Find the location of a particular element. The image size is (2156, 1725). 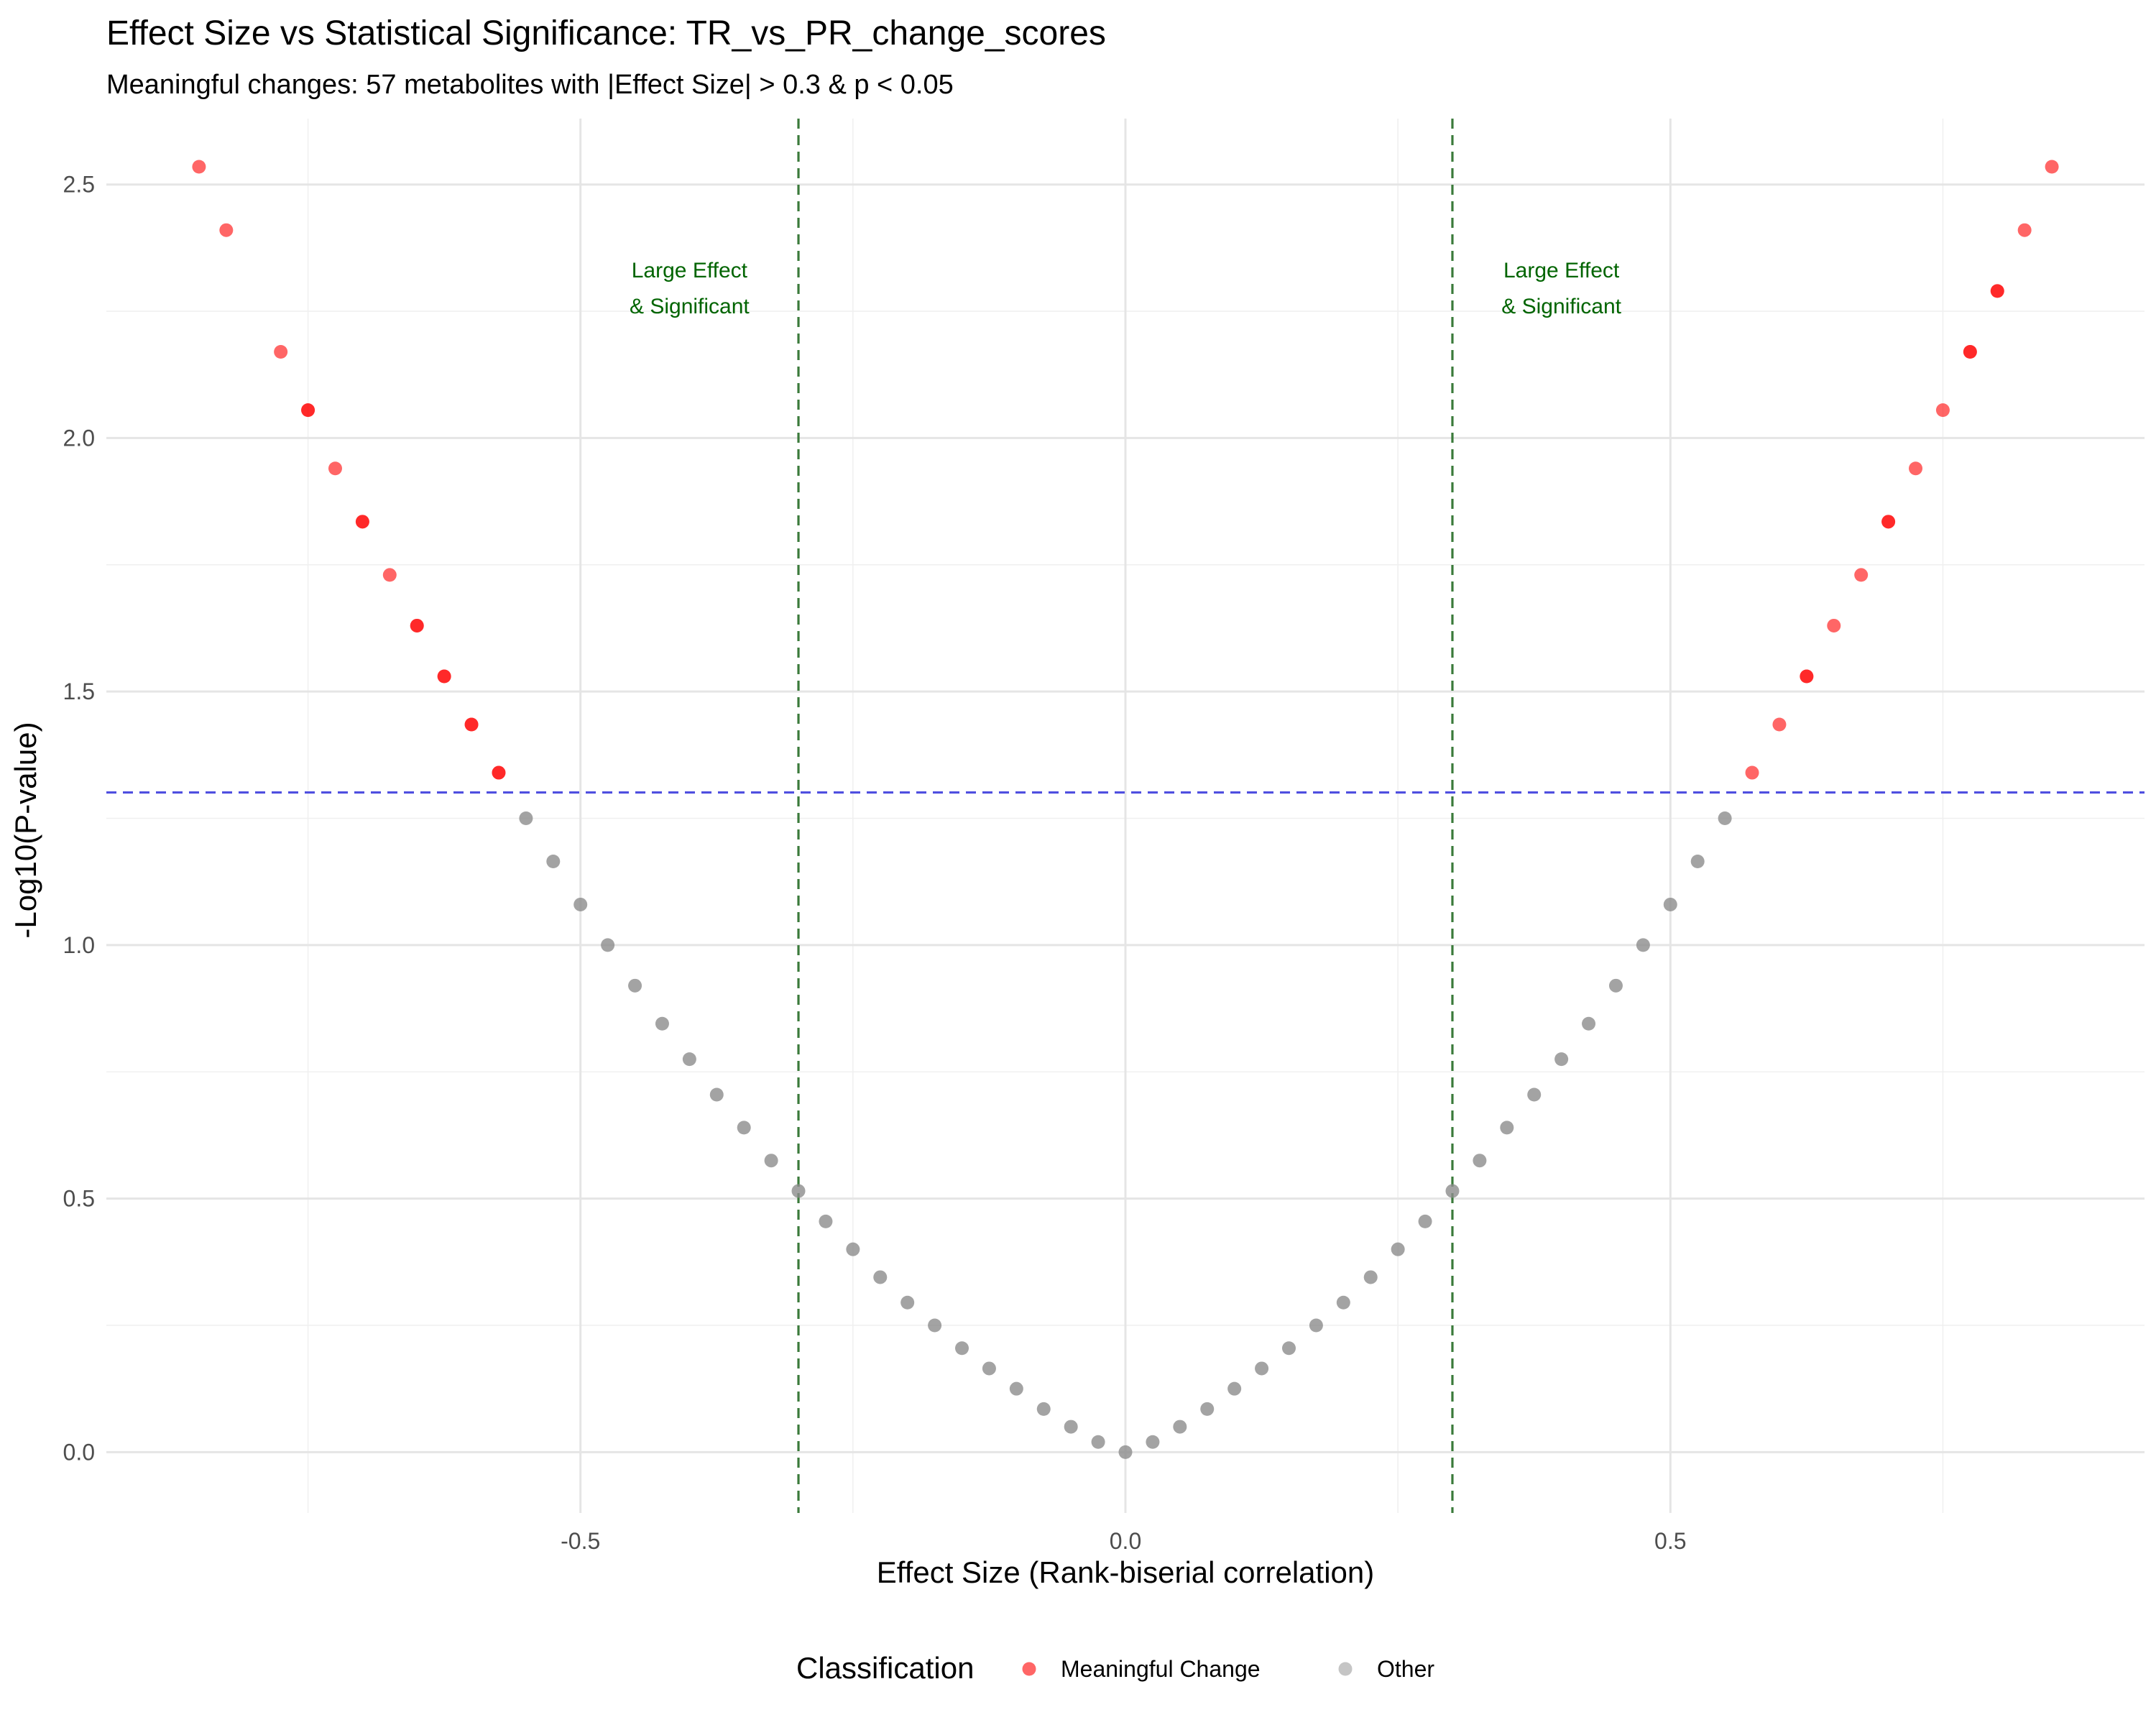

legend-key-meaningful-change is located at coordinates (1029, 1669).